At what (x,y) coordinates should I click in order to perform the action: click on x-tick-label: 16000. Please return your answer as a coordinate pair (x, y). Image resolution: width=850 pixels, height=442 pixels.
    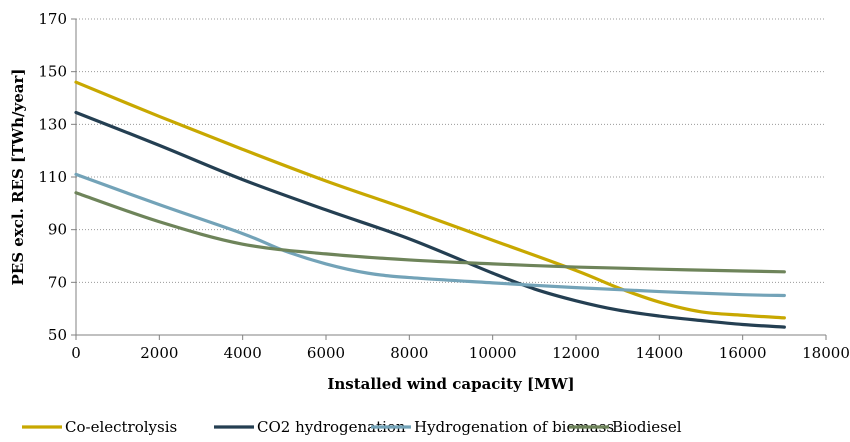
    Looking at the image, I should click on (743, 353).